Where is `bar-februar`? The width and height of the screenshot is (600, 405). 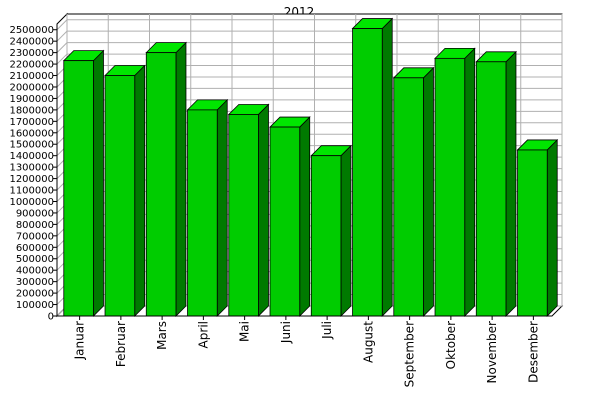 bar-februar is located at coordinates (125, 190).